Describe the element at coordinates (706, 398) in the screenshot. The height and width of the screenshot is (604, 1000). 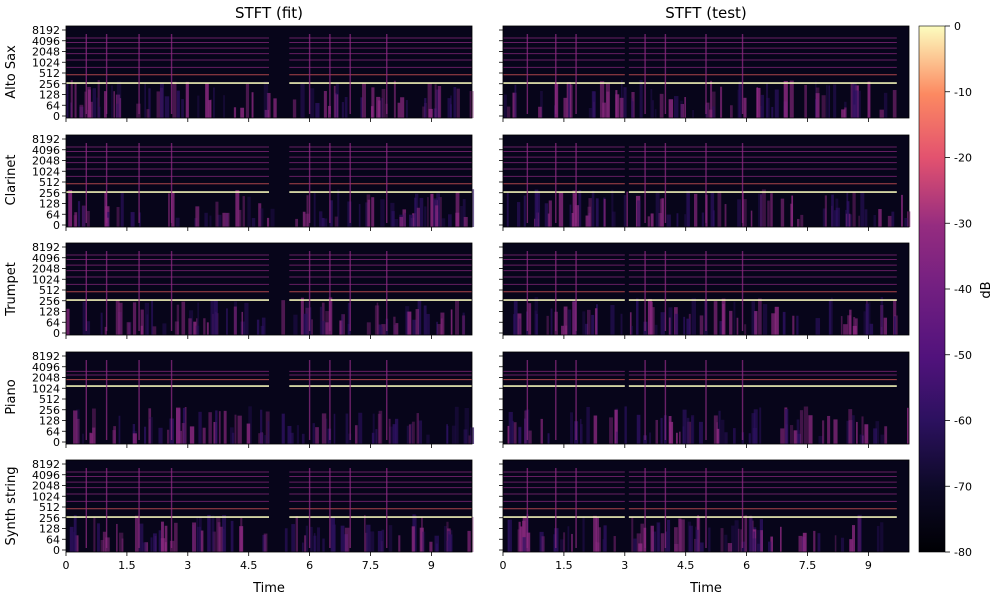
I see `panel-frame` at that location.